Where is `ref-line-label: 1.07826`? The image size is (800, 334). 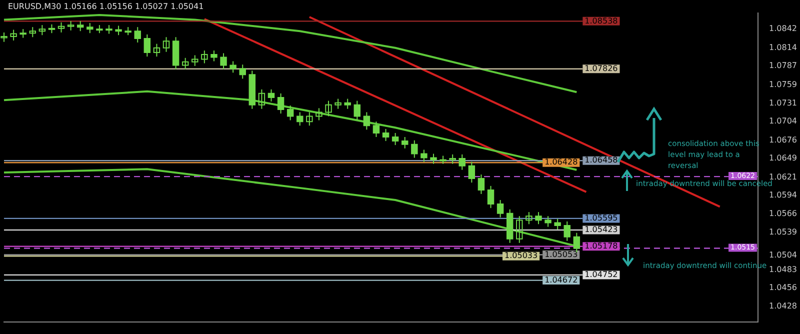
ref-line-label: 1.07826 is located at coordinates (601, 68).